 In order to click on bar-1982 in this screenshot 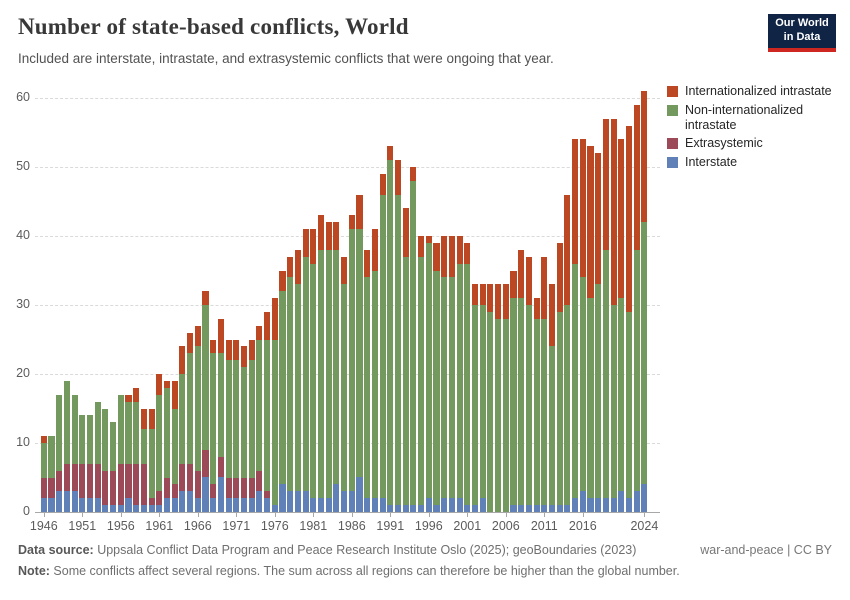, I will do `click(321, 363)`.